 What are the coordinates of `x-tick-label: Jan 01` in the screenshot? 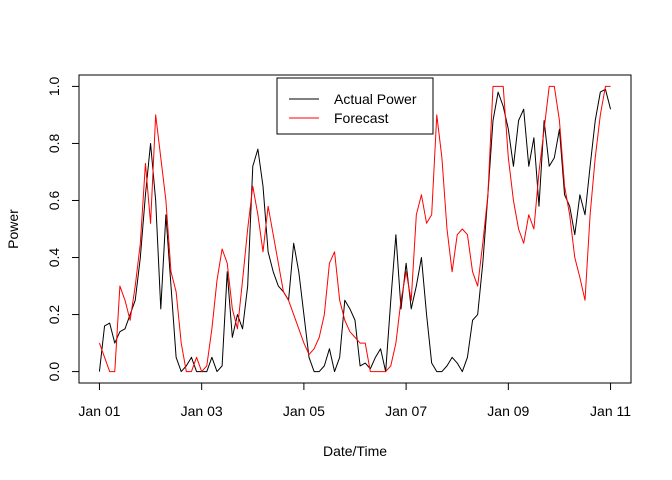 It's located at (99, 411).